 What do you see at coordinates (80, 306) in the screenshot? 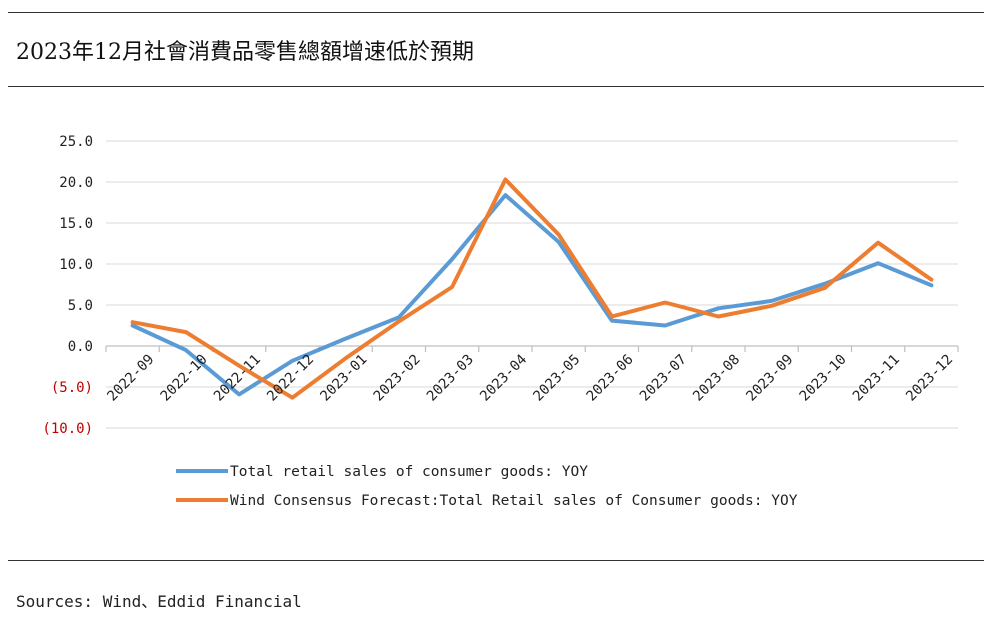
I see `y-tick-label: 5.0` at bounding box center [80, 306].